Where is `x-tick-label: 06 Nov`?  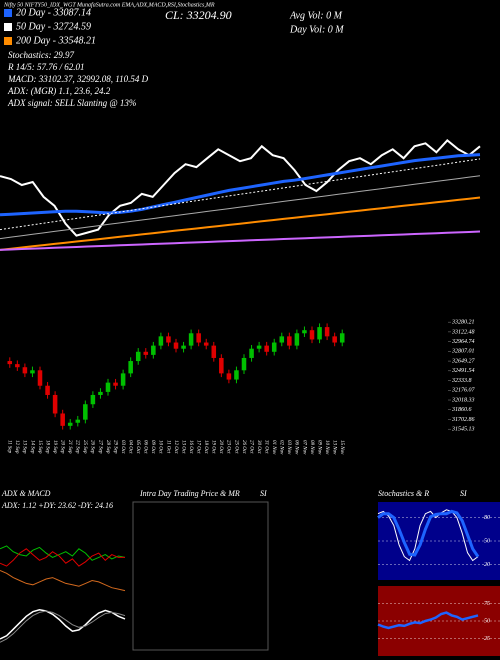
x-tick-label: 06 Nov is located at coordinates (296, 447).